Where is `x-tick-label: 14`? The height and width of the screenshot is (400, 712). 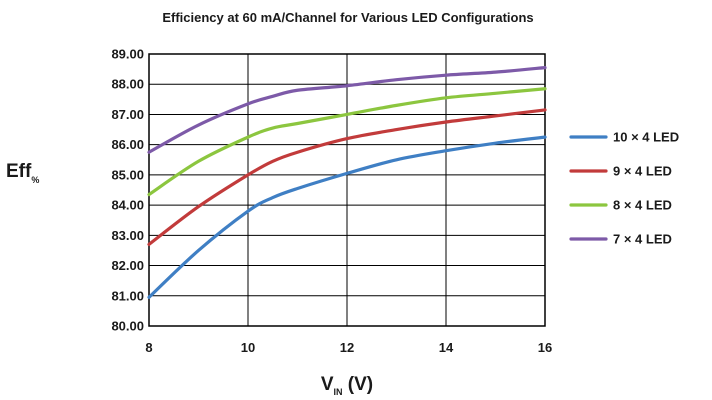 x-tick-label: 14 is located at coordinates (446, 347).